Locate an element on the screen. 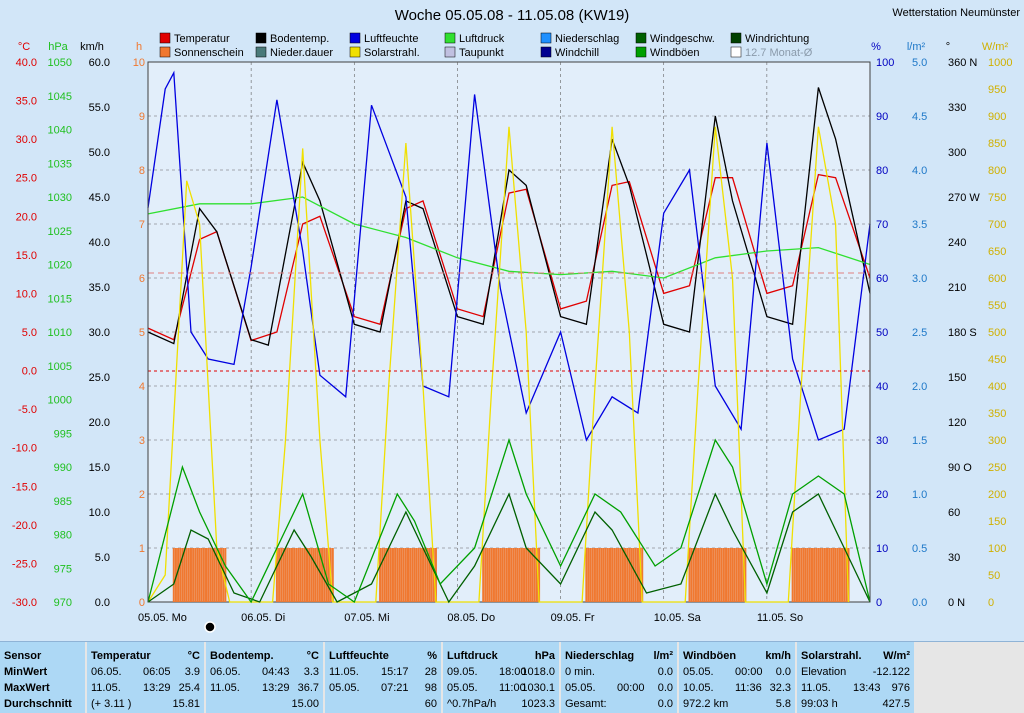 The image size is (1024, 713). axis-tick-wind: 45.0 is located at coordinates (99, 198).